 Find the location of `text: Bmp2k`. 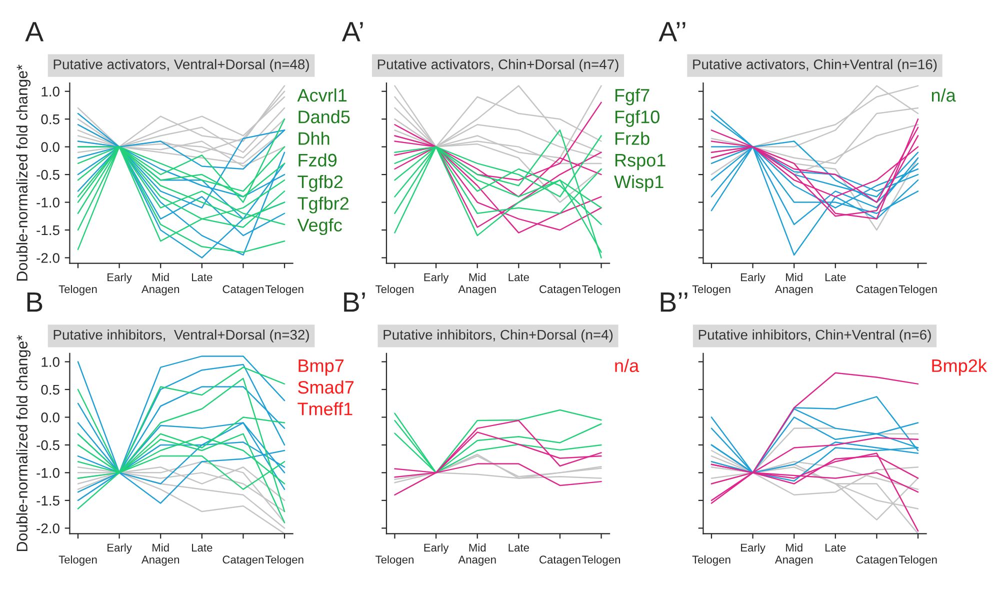

text: Bmp2k is located at coordinates (959, 367).